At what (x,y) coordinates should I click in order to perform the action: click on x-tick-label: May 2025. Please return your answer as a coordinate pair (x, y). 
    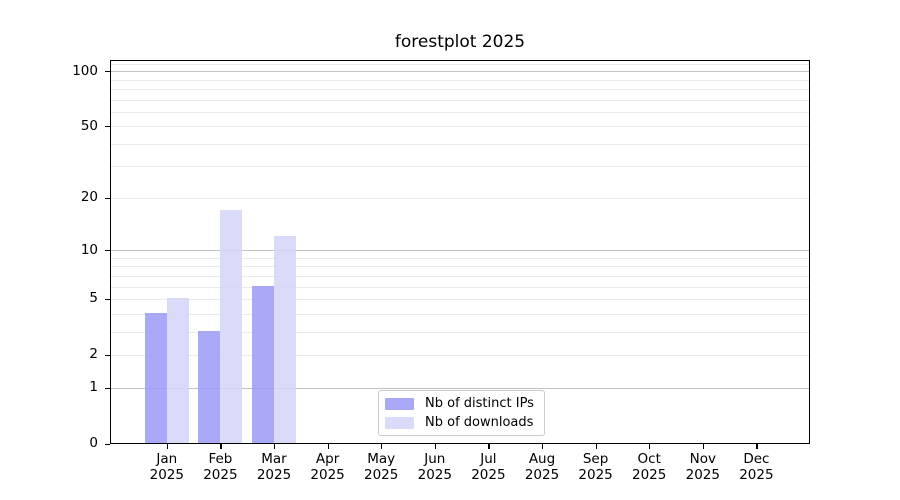
    Looking at the image, I should click on (381, 467).